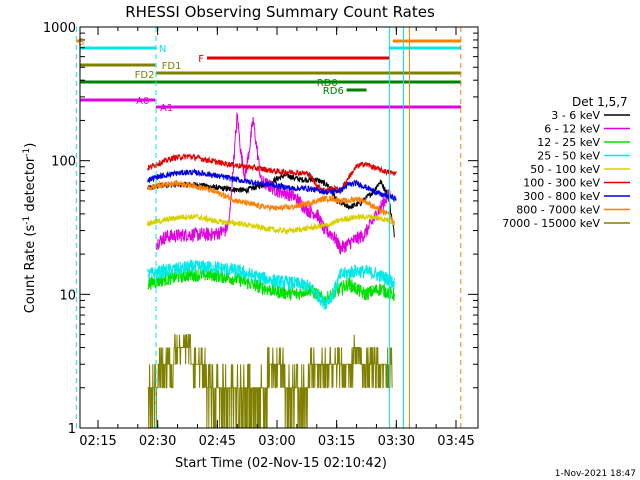 The image size is (640, 480). What do you see at coordinates (67, 295) in the screenshot?
I see `y-tick-label: 10` at bounding box center [67, 295].